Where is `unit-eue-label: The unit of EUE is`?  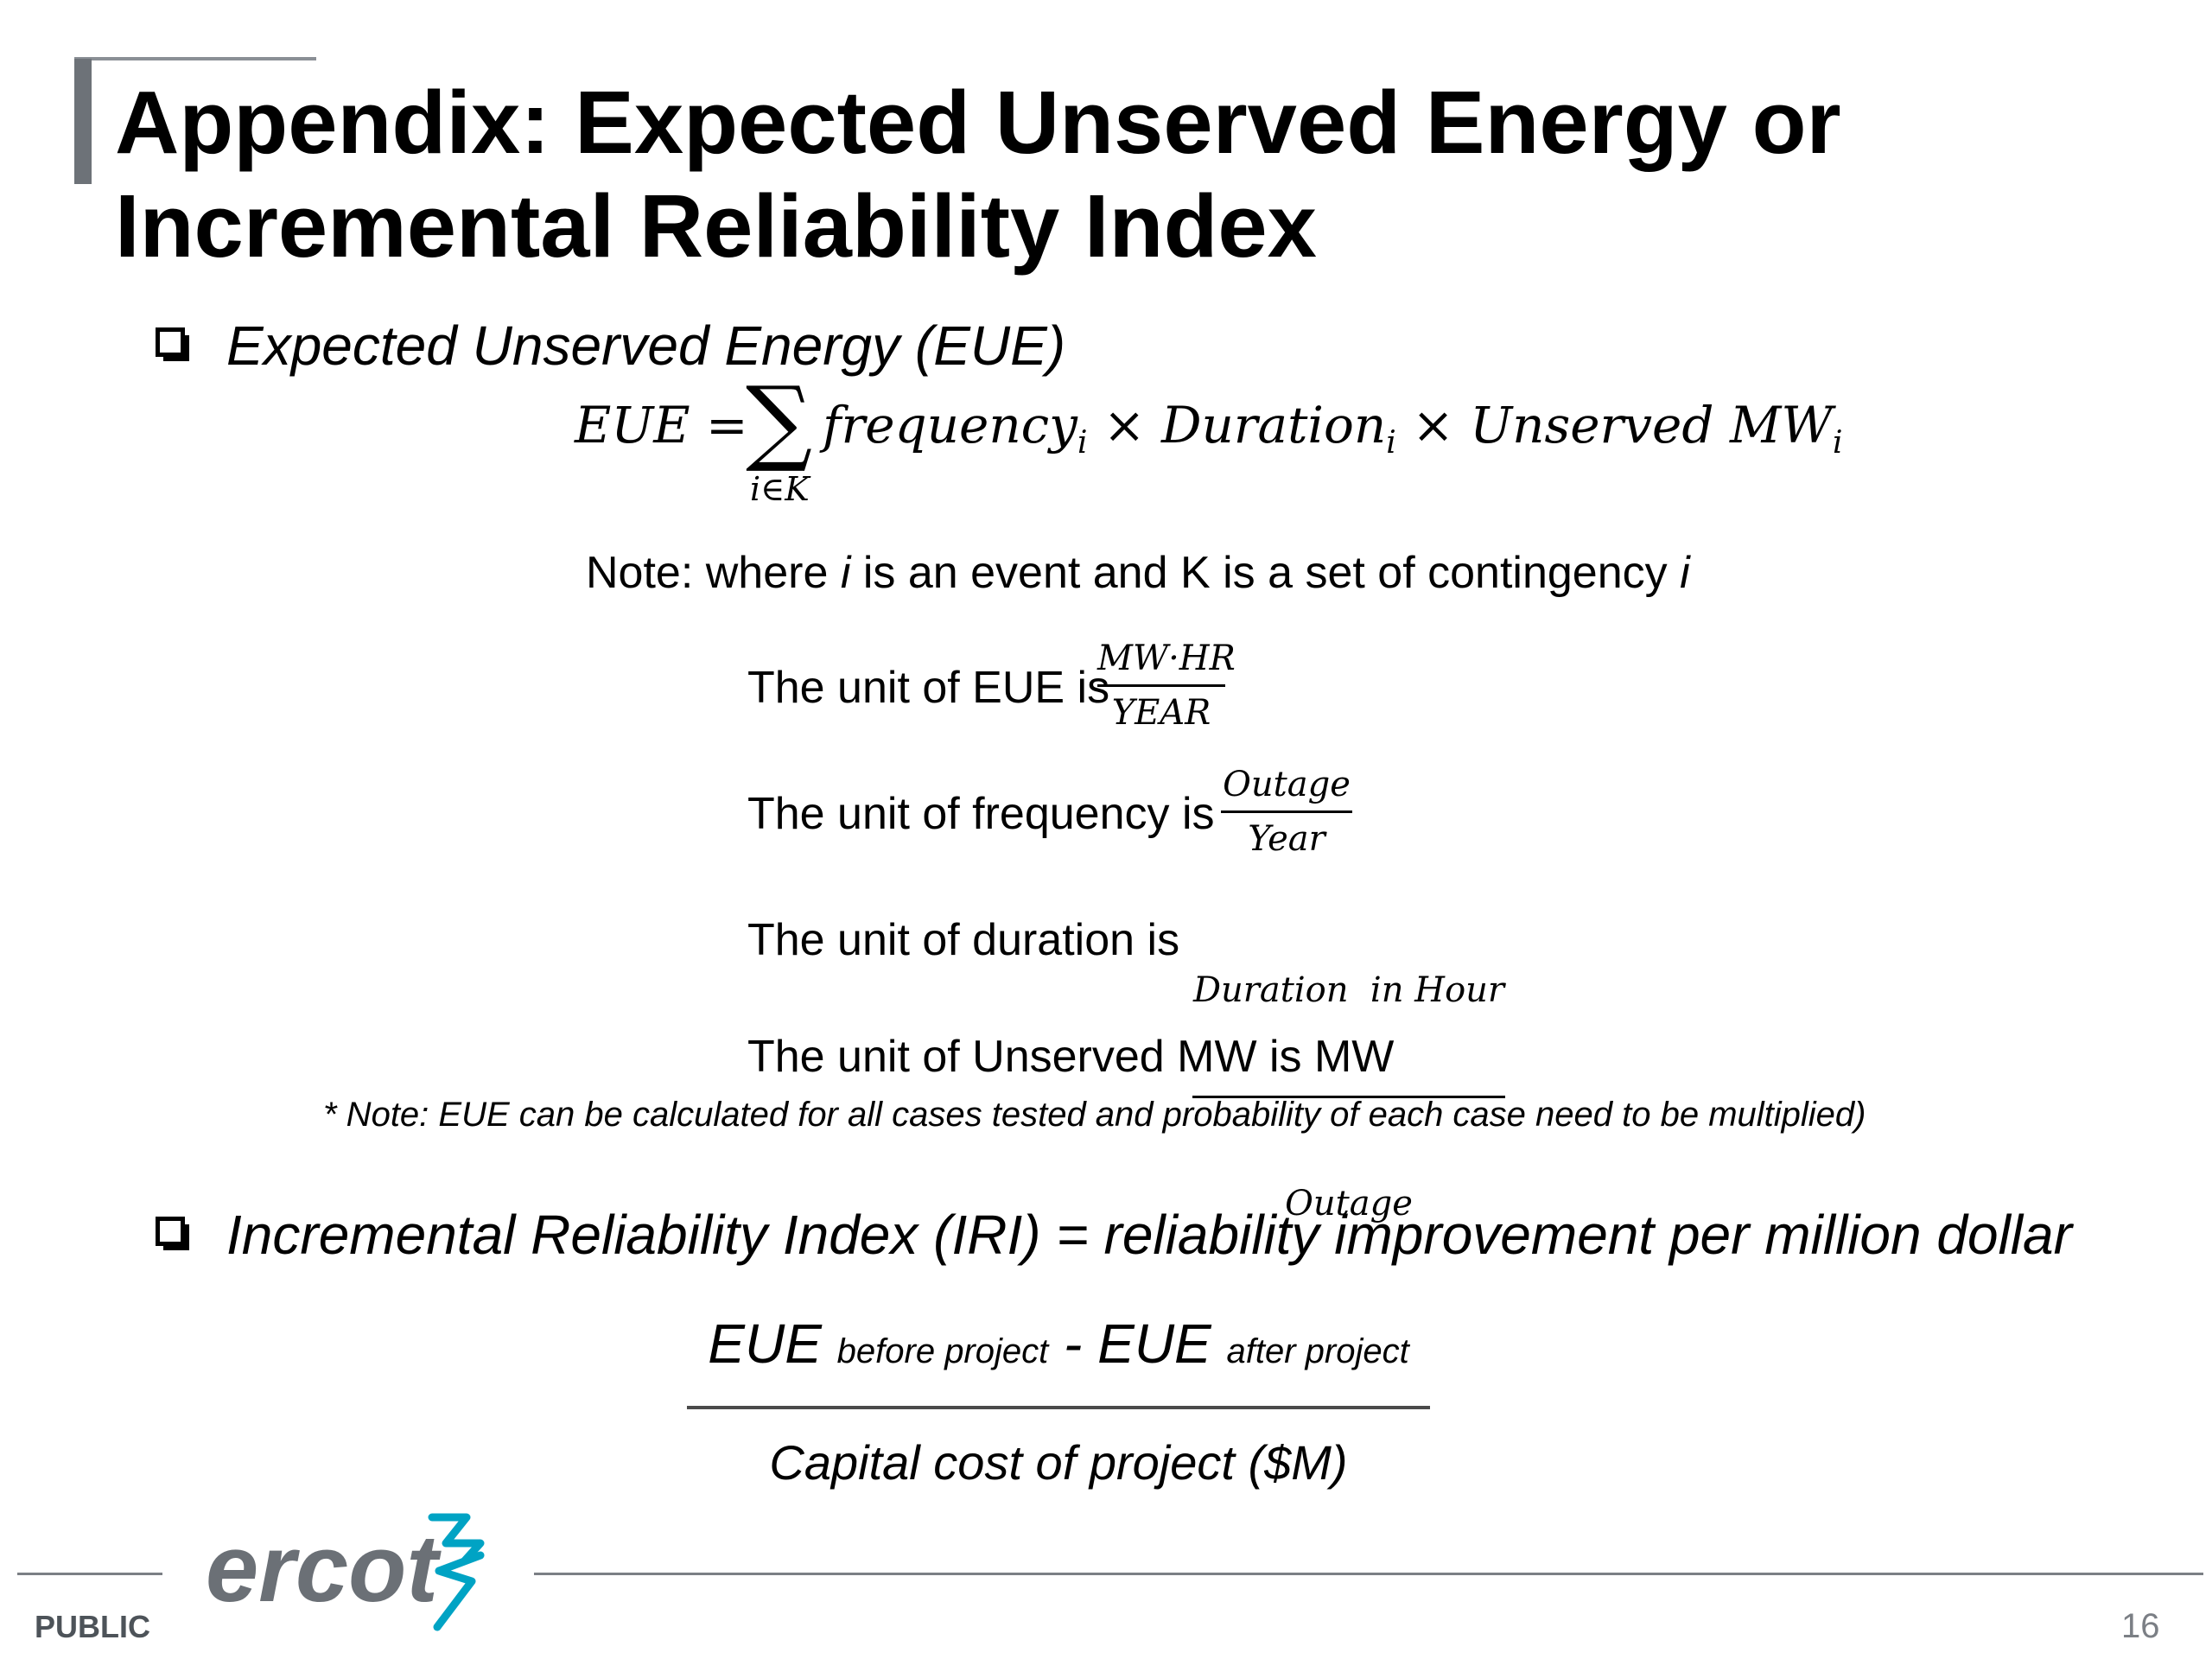
unit-eue-label: The unit of EUE is is located at coordinates (928, 688).